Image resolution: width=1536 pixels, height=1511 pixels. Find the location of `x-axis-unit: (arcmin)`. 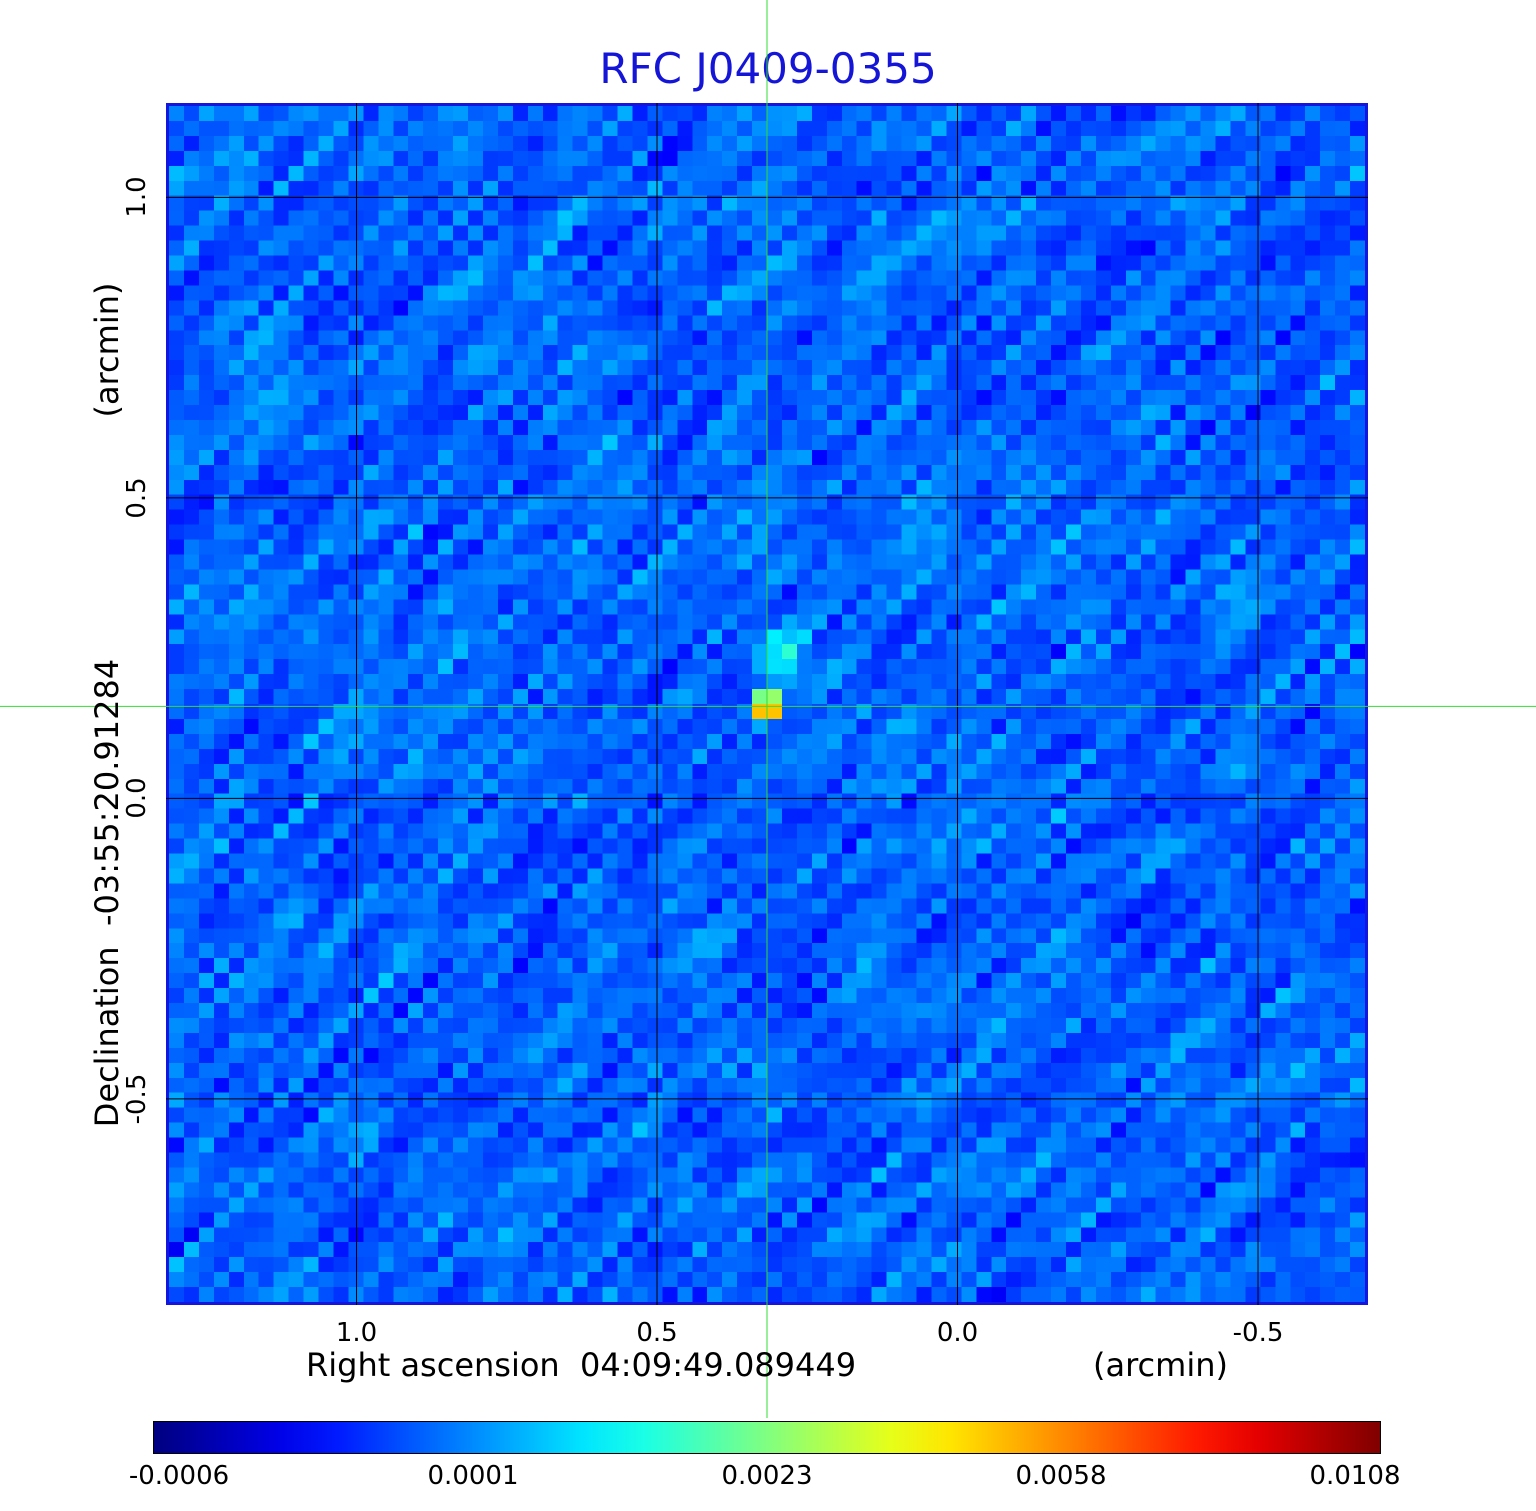

x-axis-unit: (arcmin) is located at coordinates (1160, 1365).